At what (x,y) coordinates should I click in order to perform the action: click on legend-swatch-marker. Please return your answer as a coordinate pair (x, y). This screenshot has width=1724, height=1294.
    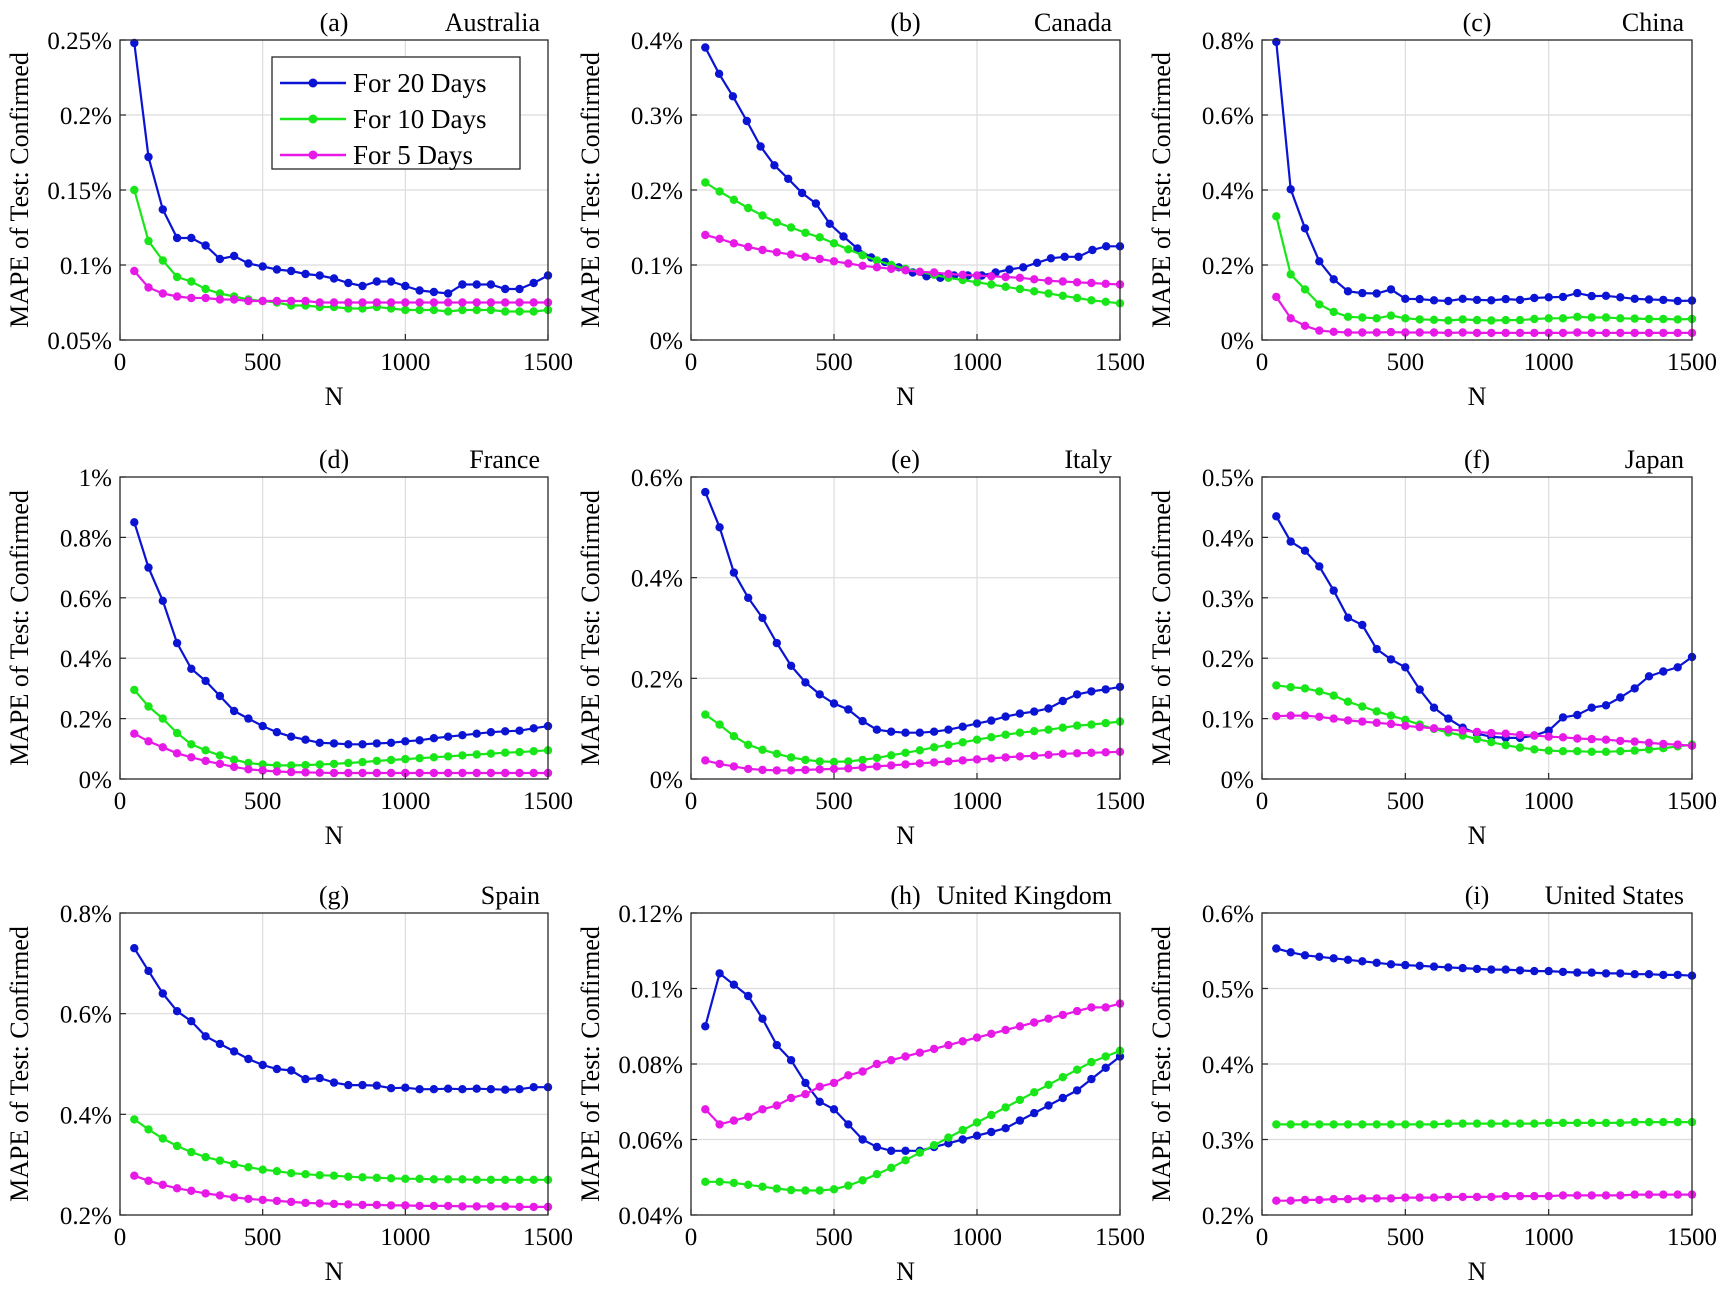
    Looking at the image, I should click on (313, 119).